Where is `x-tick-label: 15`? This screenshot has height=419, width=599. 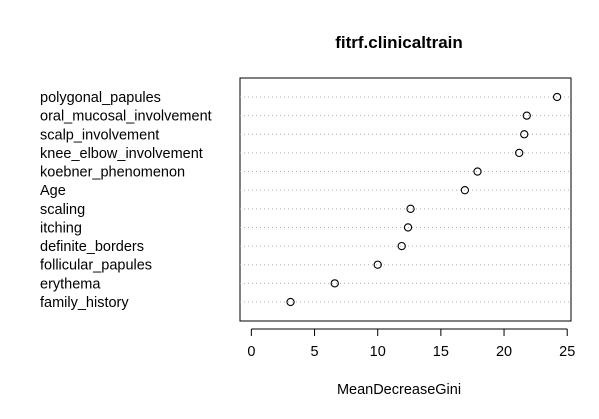
x-tick-label: 15 is located at coordinates (441, 352).